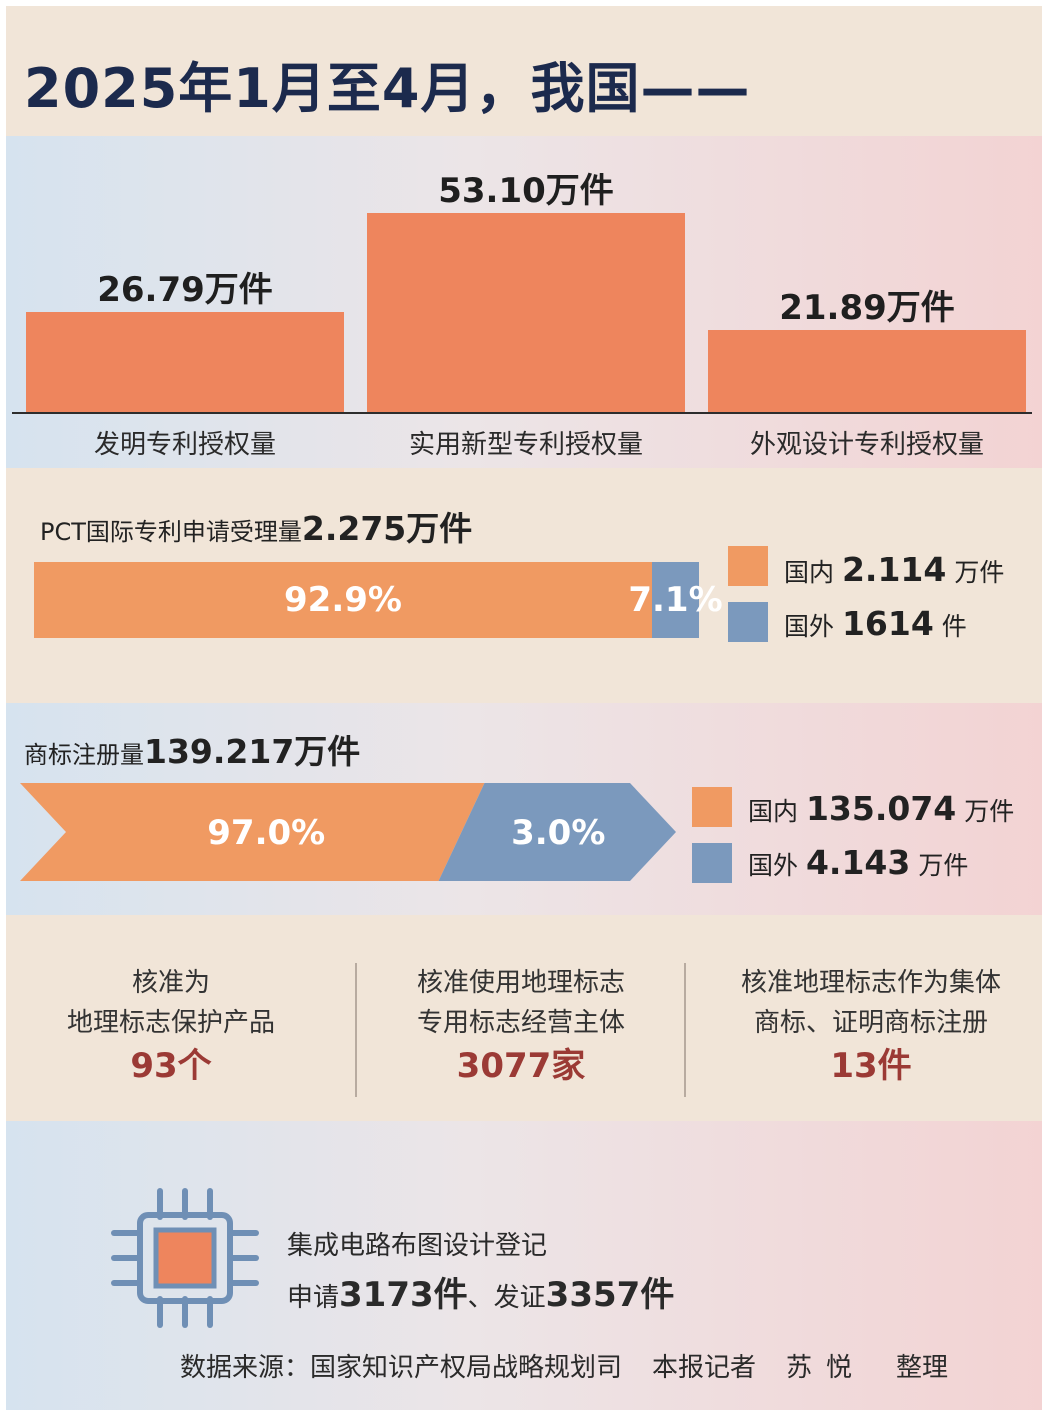 The height and width of the screenshot is (1420, 1057). I want to click on trademark-title: 商标注册量139.217万件, so click(192, 751).